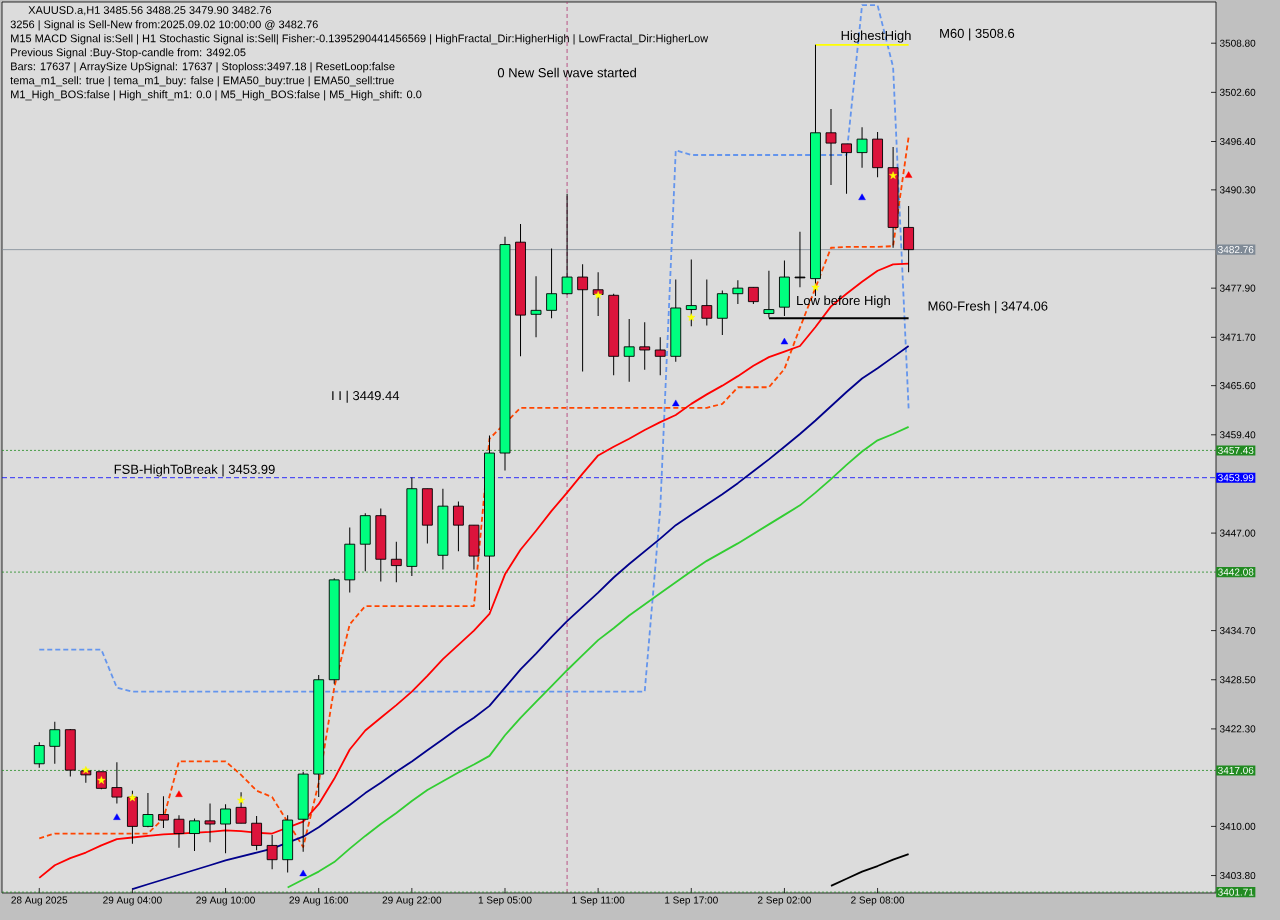 The image size is (1280, 920). I want to click on annotation: M15 MACD Signal is:Sell | H1 Stochastic Signal is:Sell| Fisher:-0.1395290441456569 | HighFractal_Dir:HigherHigh | LowFractal_Dir:HigherLow, so click(360, 39).